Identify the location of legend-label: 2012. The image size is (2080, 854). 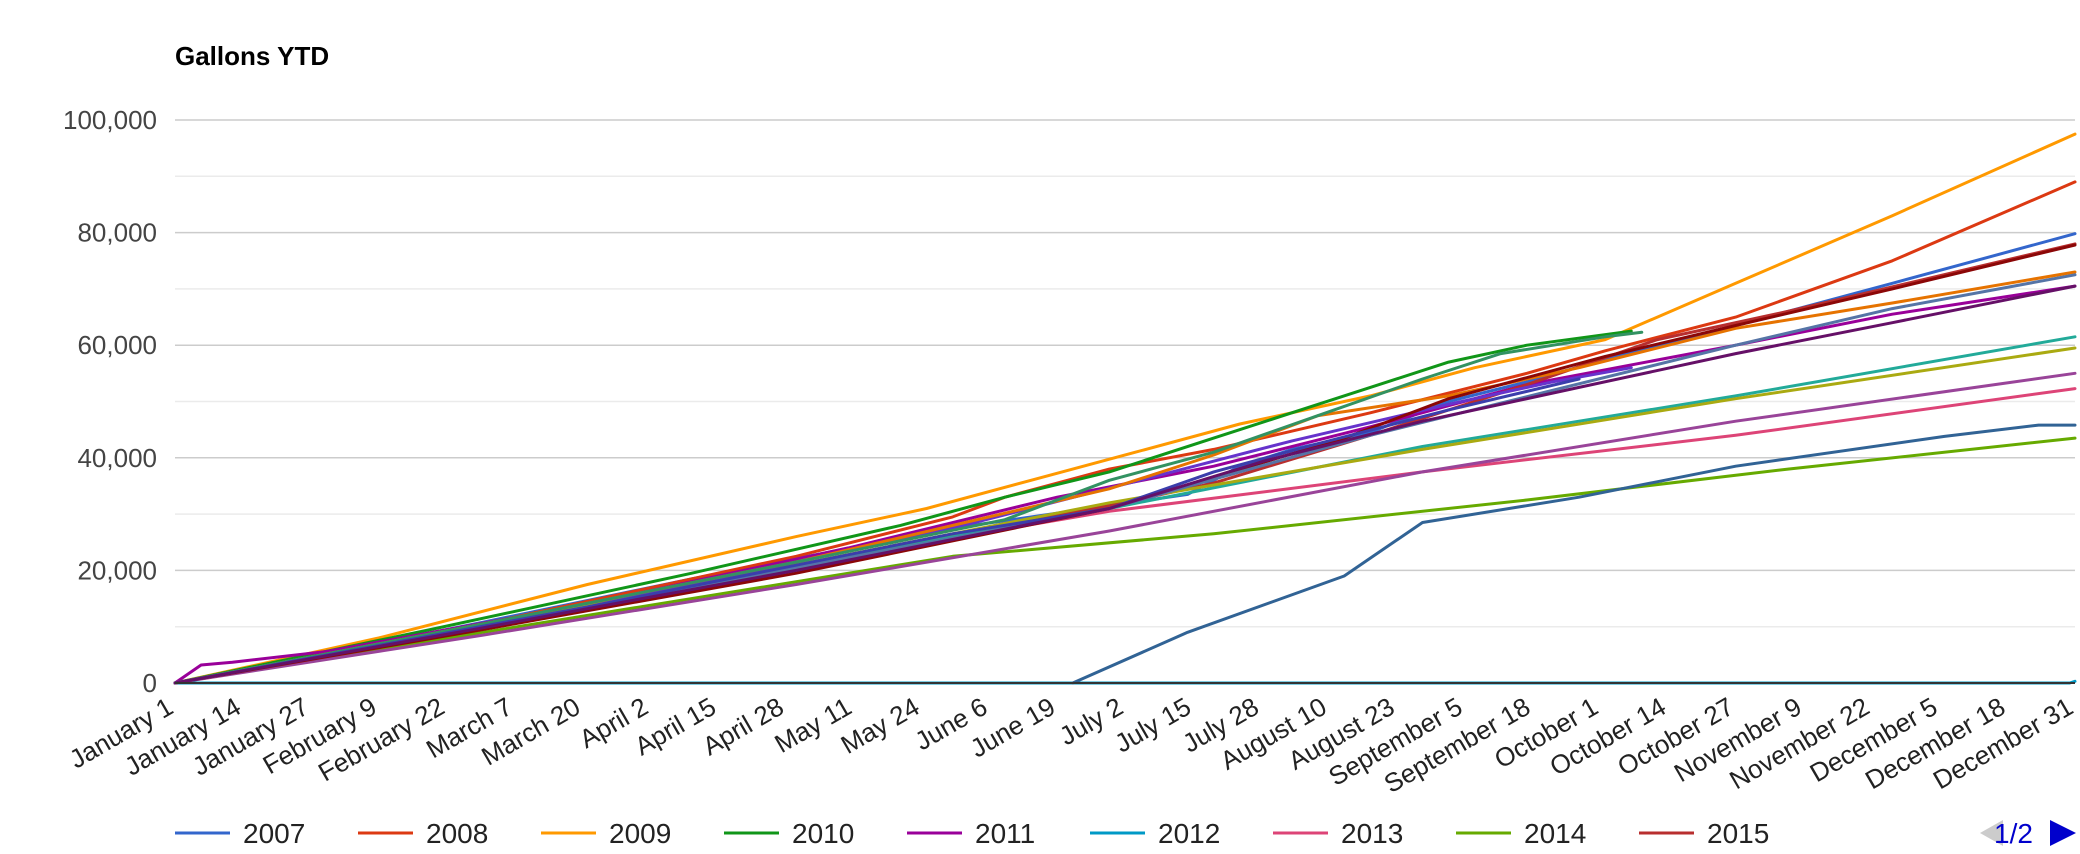
(1189, 833).